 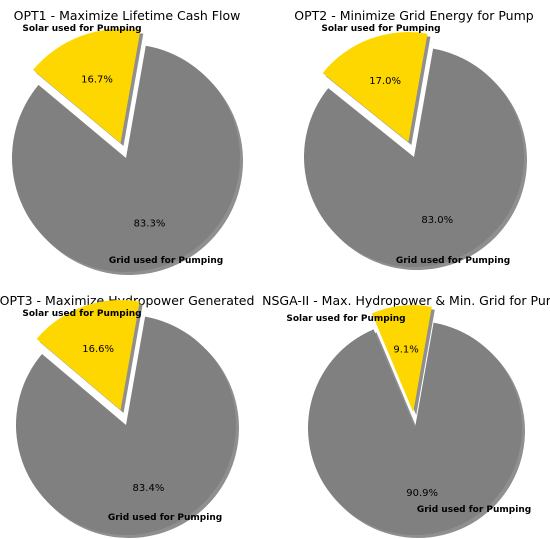 What do you see at coordinates (97, 80) in the screenshot?
I see `pct-label-solar: 16.7%` at bounding box center [97, 80].